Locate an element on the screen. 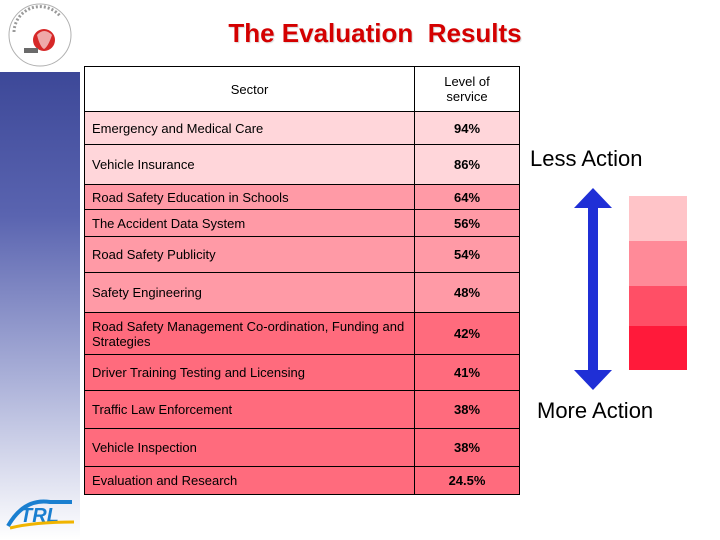 This screenshot has width=720, height=540. table-row: Road Safety Education in Schools 64% is located at coordinates (302, 197).